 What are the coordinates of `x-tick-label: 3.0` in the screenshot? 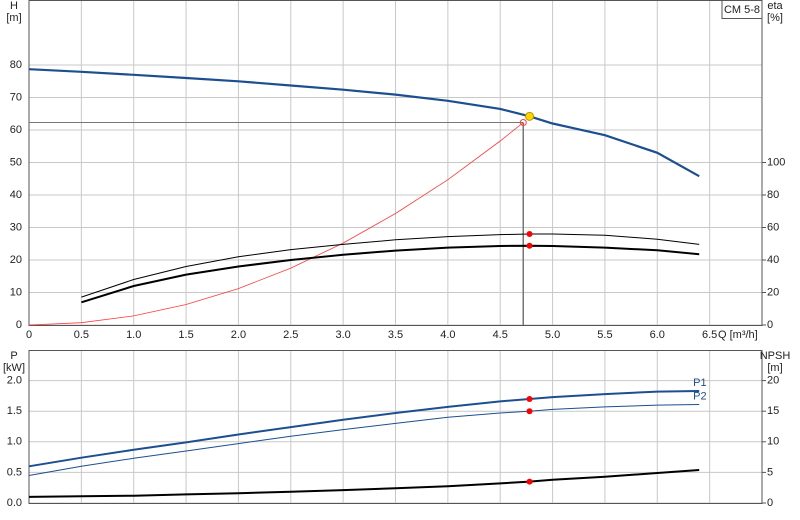 It's located at (342, 335).